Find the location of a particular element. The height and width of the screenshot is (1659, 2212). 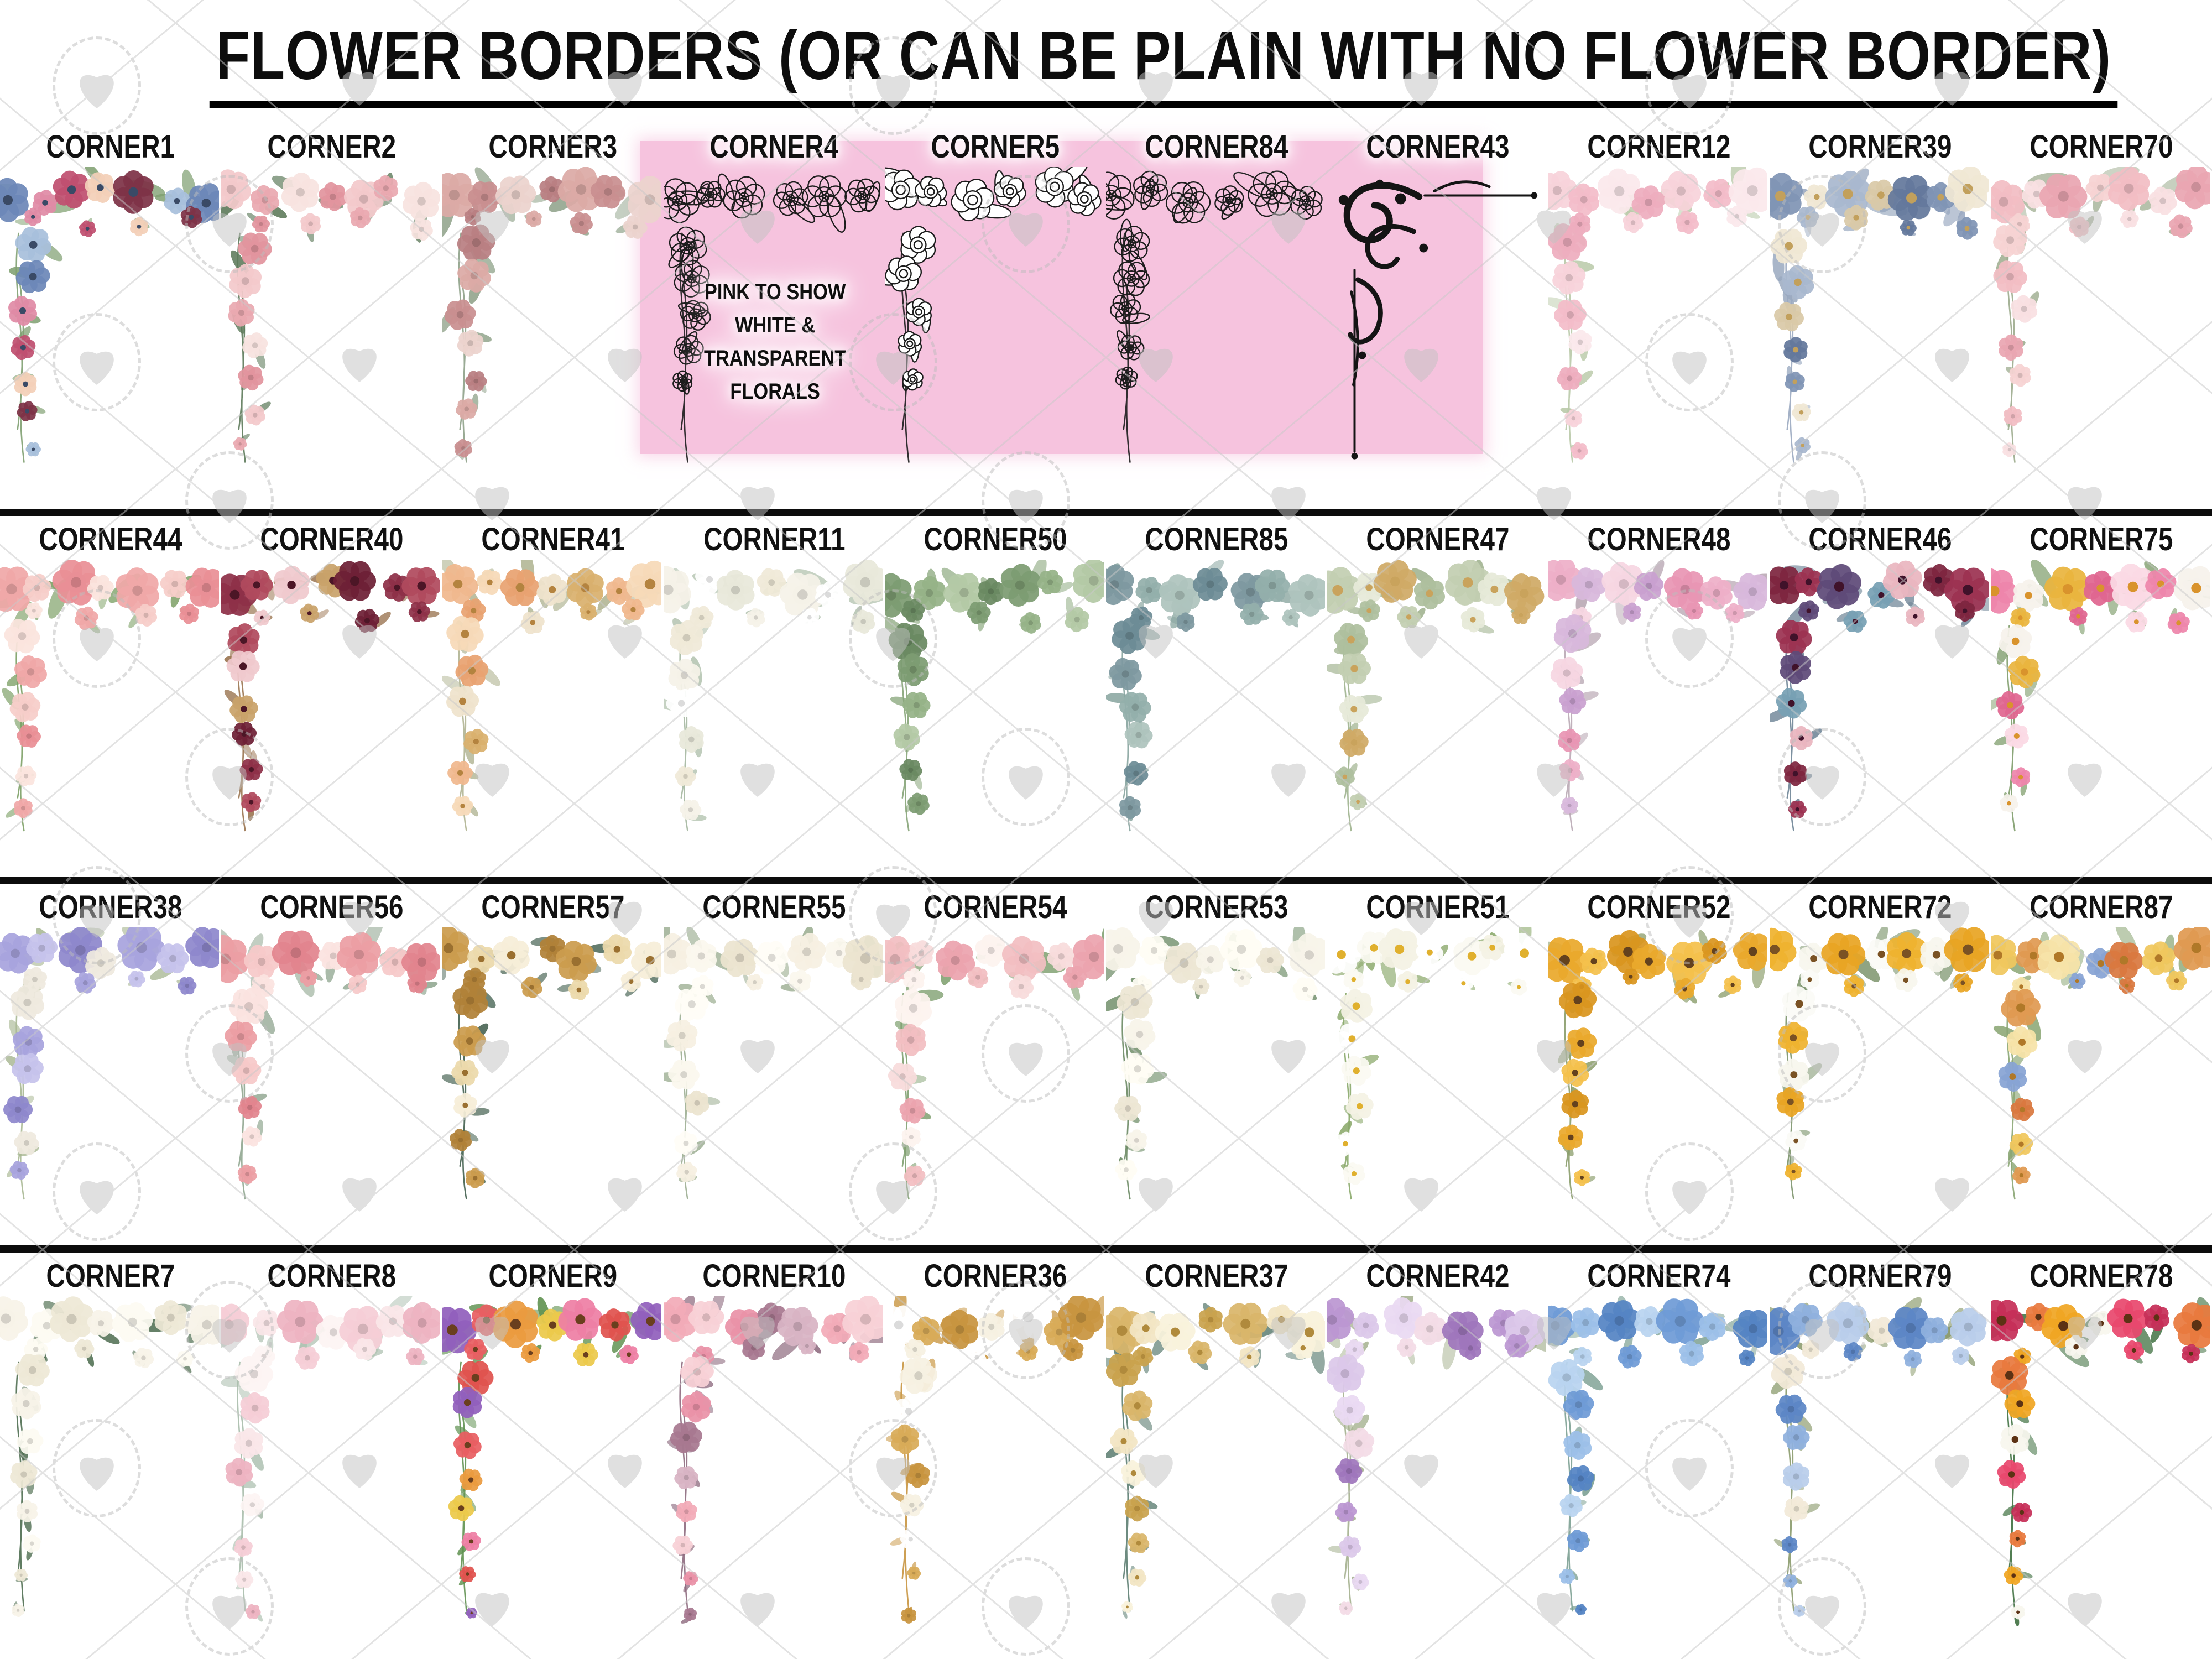

corner-label: CORNER53 is located at coordinates (1216, 907).